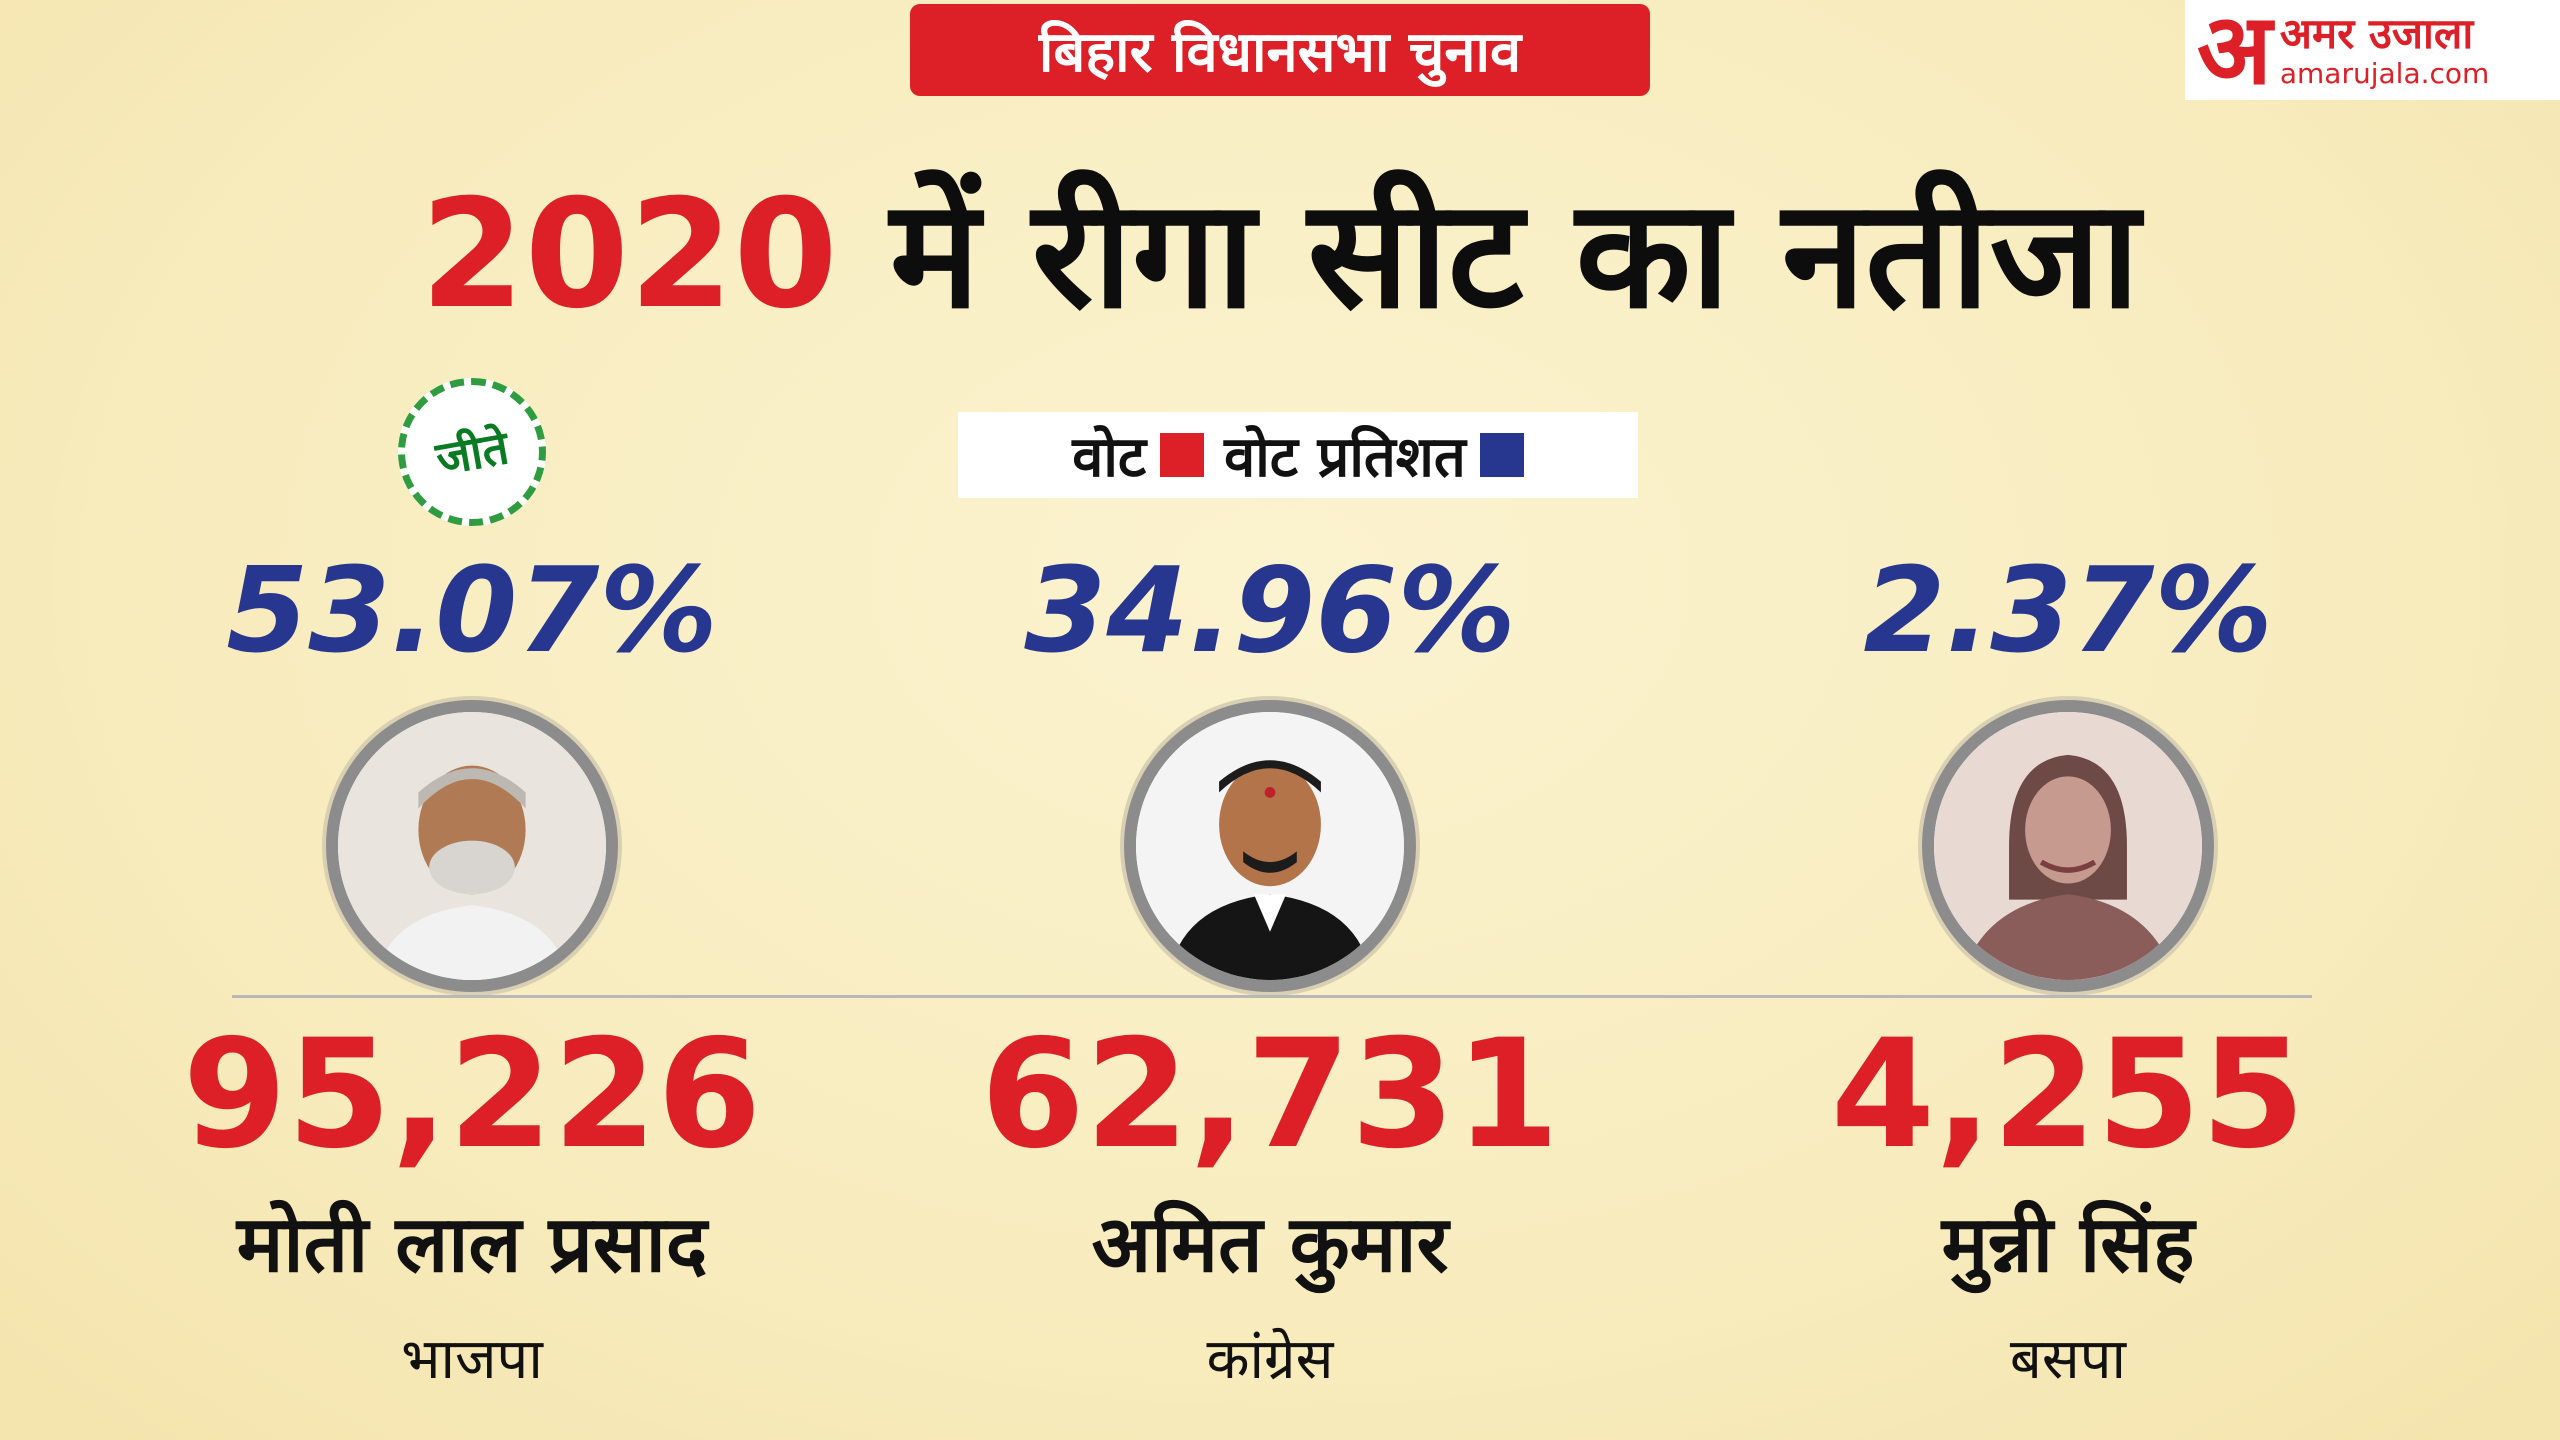 This screenshot has height=1440, width=2560. I want to click on logo-english: amarujala.com, so click(2384, 73).